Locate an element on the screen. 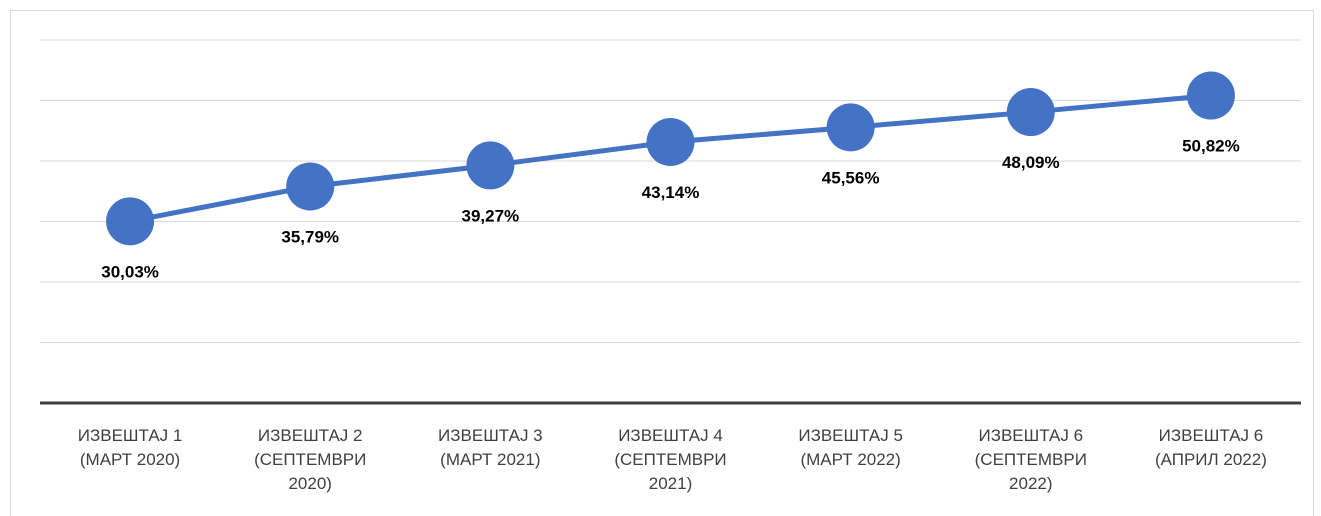 The image size is (1321, 516). data-label: 35,79% is located at coordinates (310, 236).